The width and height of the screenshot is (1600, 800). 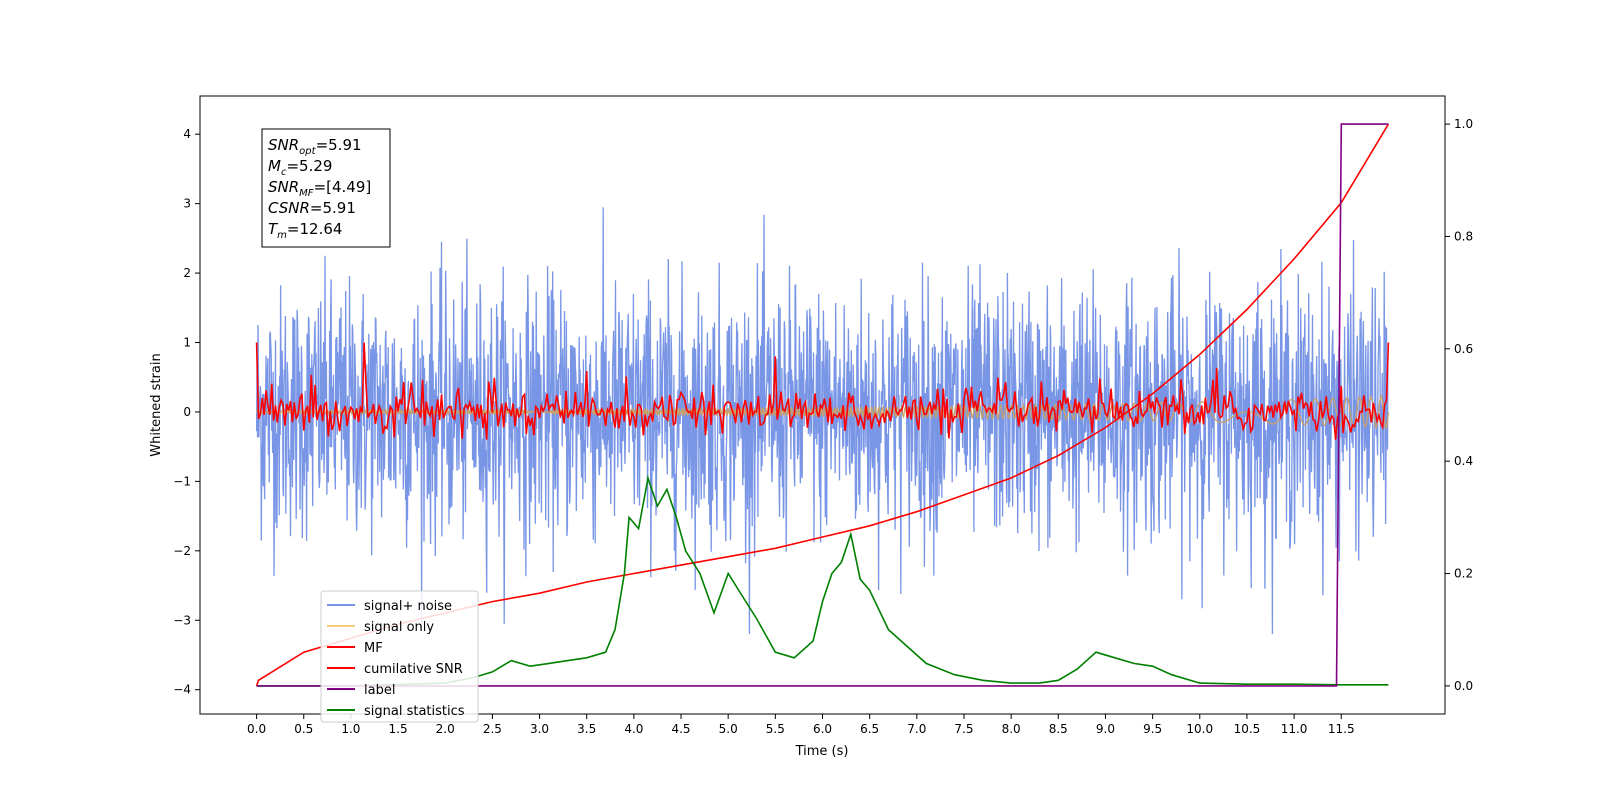 What do you see at coordinates (182, 690) in the screenshot?
I see `y-tick-label: −4` at bounding box center [182, 690].